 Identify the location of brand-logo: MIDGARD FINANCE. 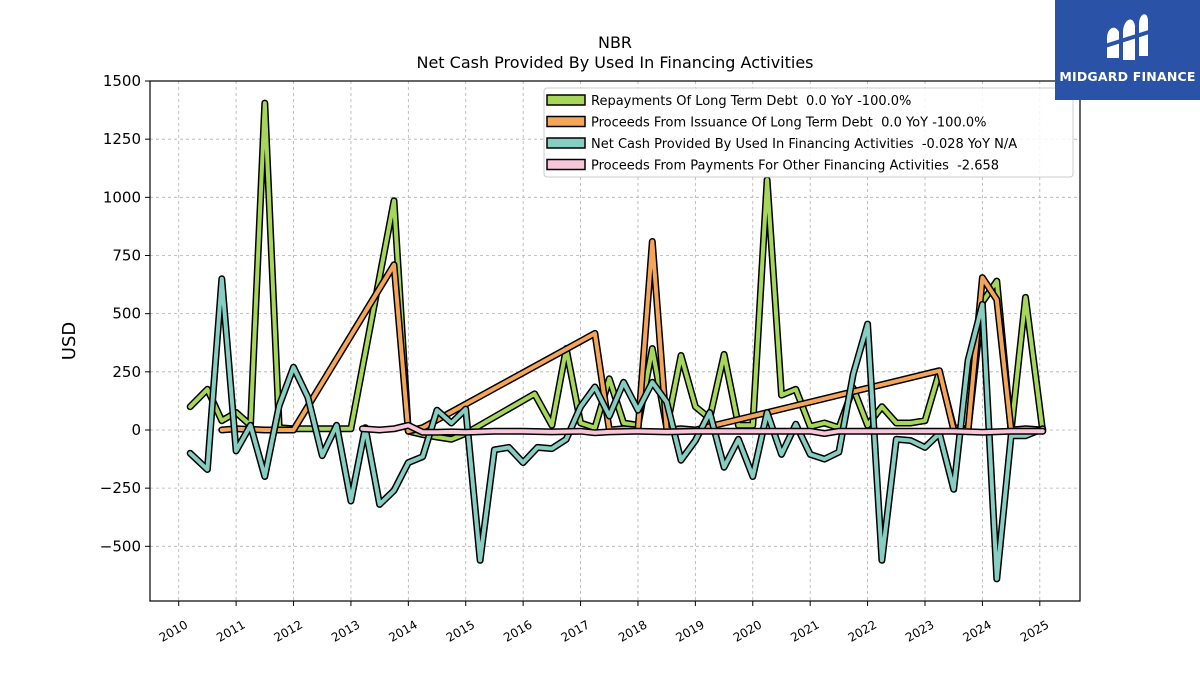
(1127, 50).